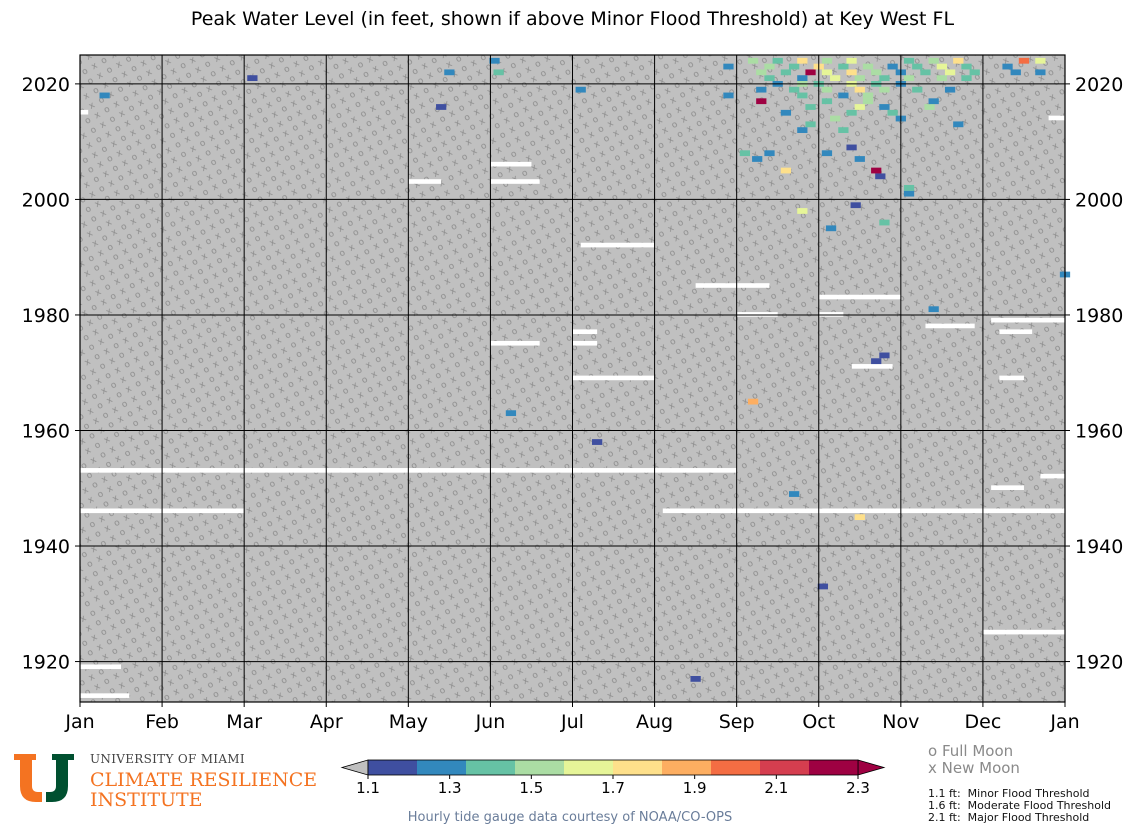  Describe the element at coordinates (244, 722) in the screenshot. I see `x-tick-label: Mar` at that location.